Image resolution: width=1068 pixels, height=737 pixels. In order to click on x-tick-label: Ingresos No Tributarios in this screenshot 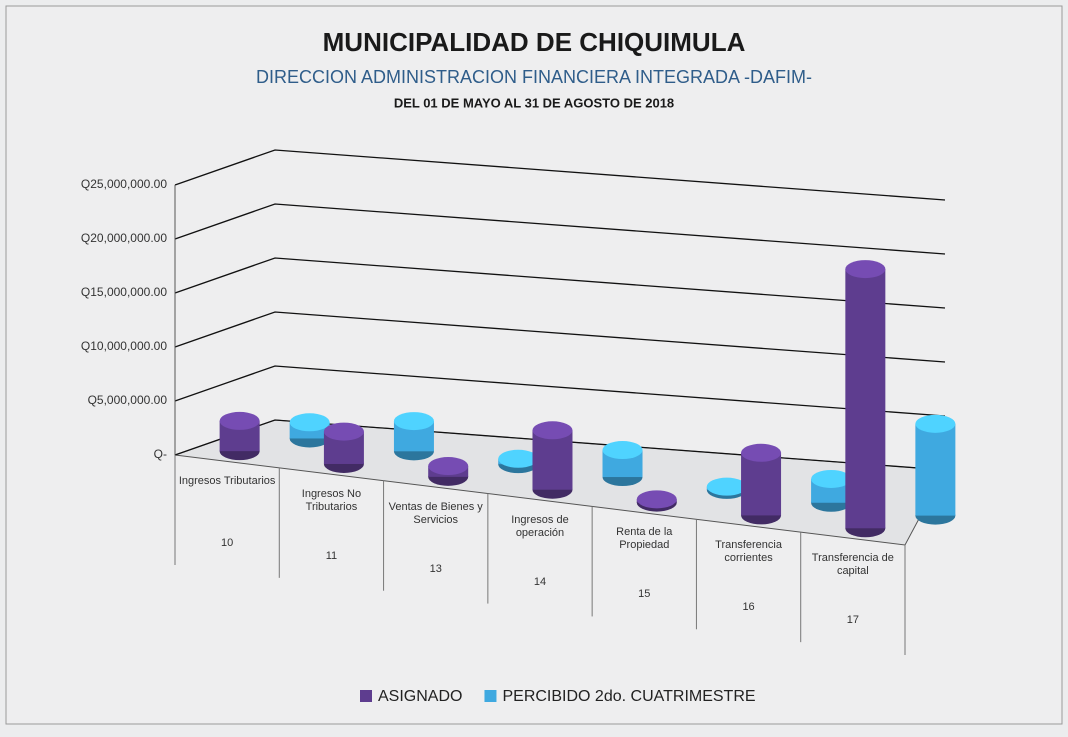, I will do `click(331, 500)`.